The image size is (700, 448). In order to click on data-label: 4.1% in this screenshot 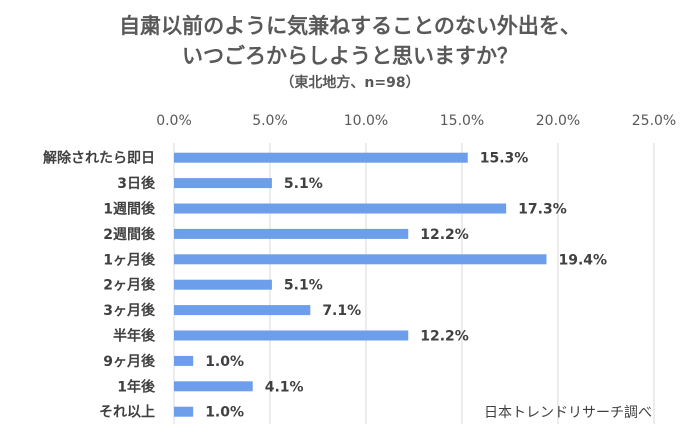, I will do `click(284, 387)`.